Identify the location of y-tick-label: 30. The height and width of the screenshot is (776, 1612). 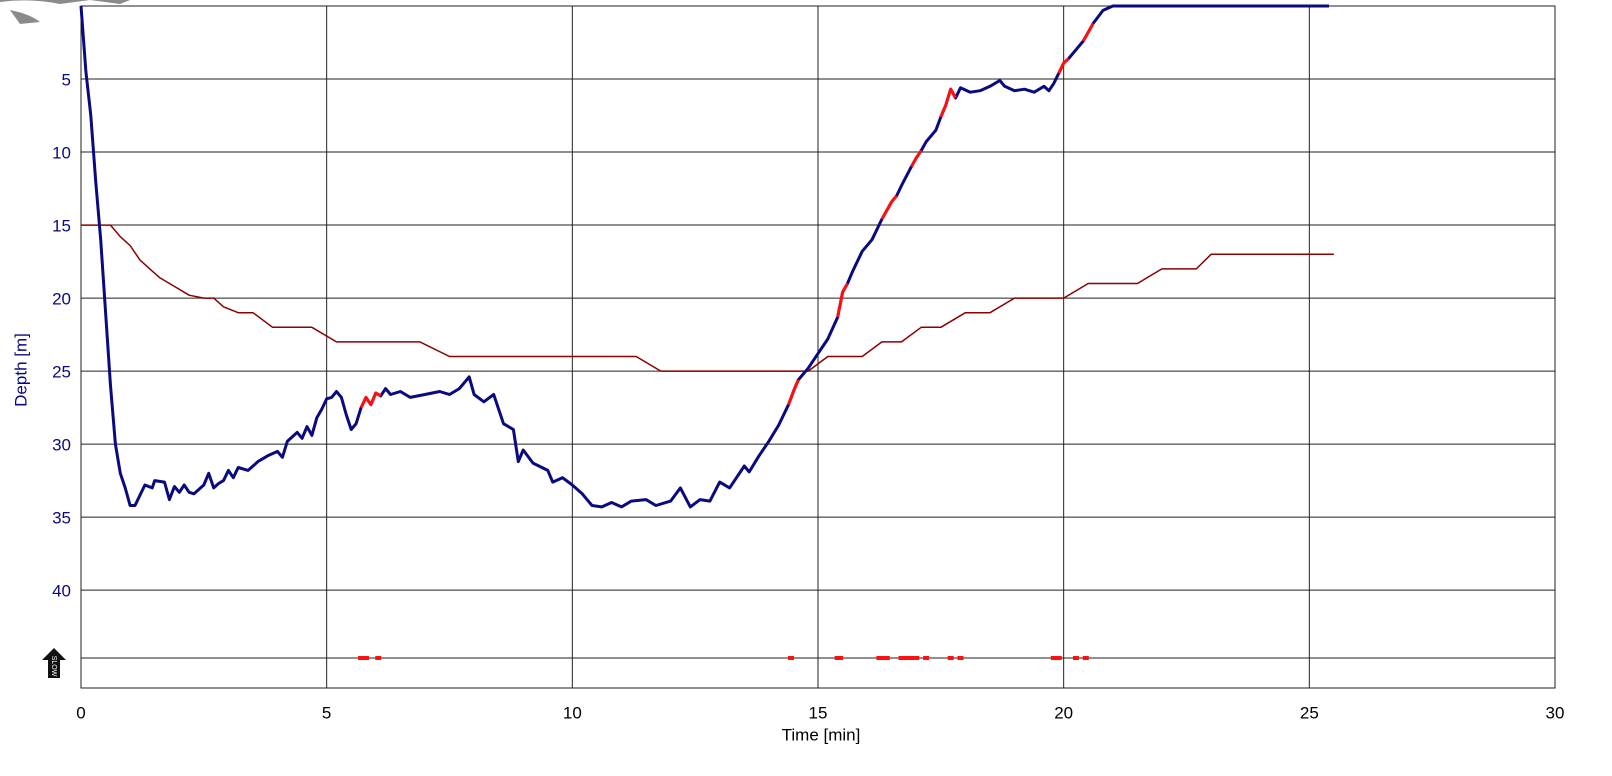
(61, 445).